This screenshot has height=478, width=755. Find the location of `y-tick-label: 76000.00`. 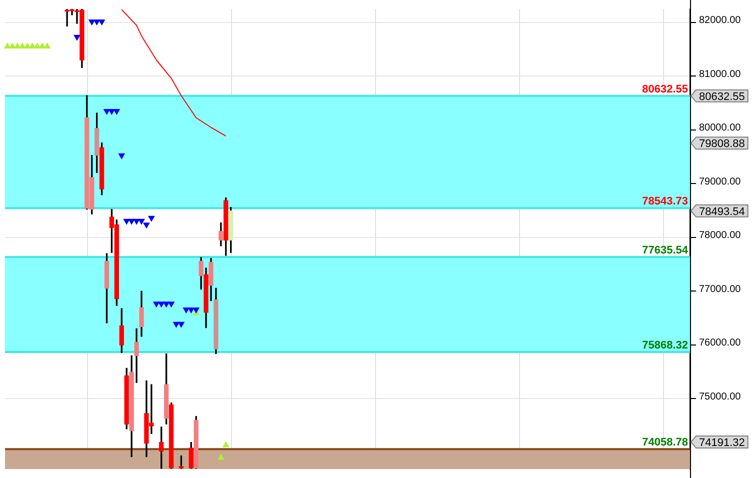

y-tick-label: 76000.00 is located at coordinates (720, 343).